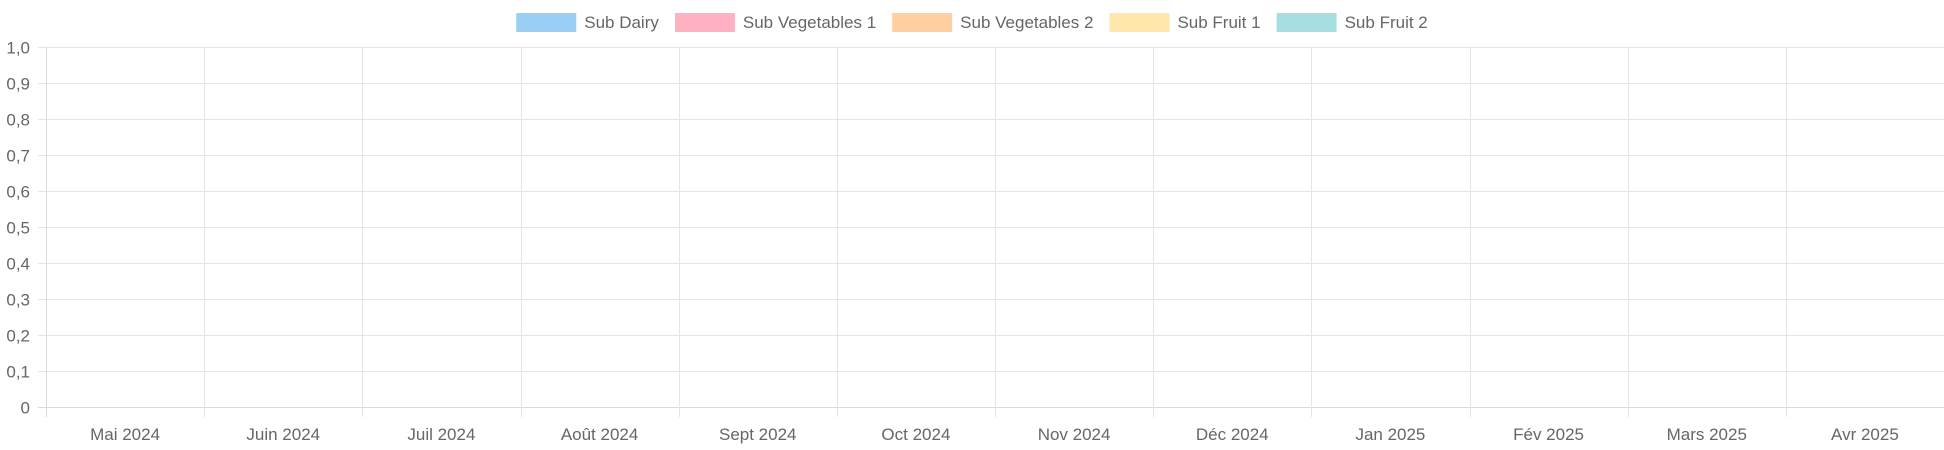 The image size is (1944, 450). I want to click on legend-item: Sub Vegetables 1, so click(775, 22).